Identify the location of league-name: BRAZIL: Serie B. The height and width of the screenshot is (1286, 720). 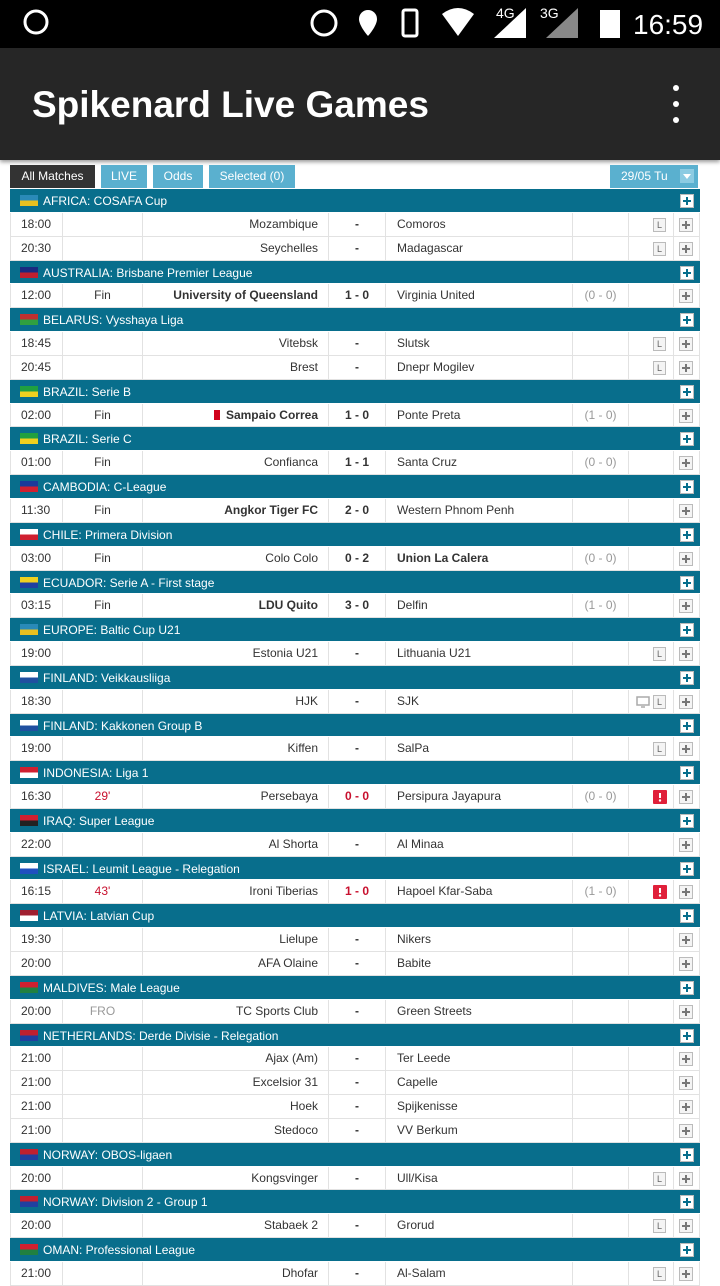
(87, 391).